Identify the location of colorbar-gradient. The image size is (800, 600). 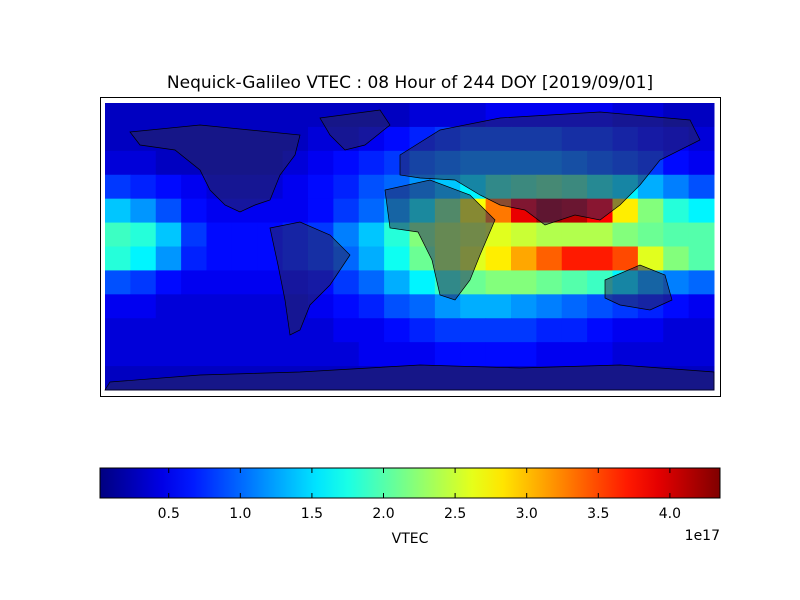
(410, 483).